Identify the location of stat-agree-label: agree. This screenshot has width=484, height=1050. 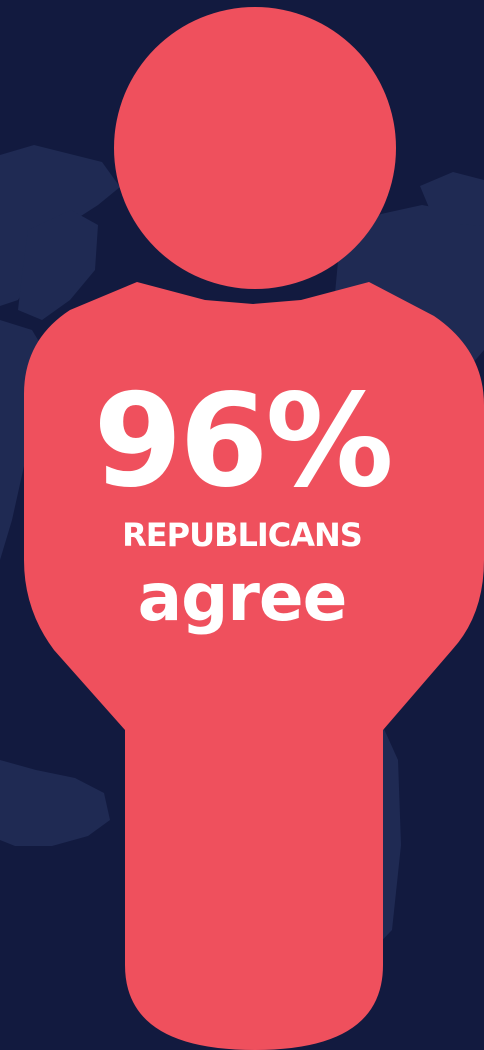
(242, 597).